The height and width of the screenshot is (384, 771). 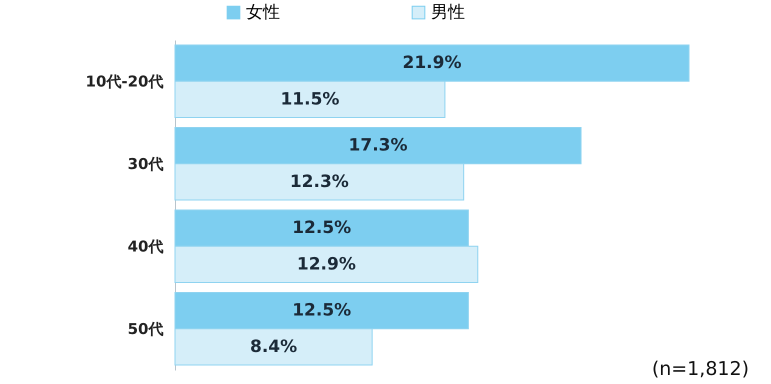 I want to click on data-label: 11.5%, so click(x=310, y=99).